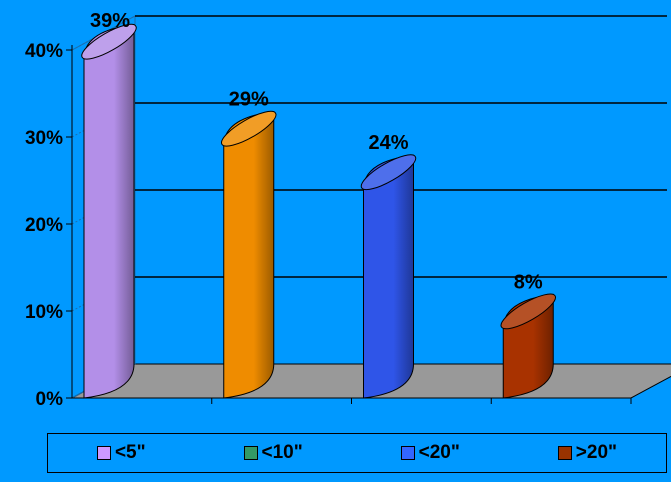 This screenshot has height=482, width=671. Describe the element at coordinates (528, 282) in the screenshot. I see `data-label-4: 8%` at that location.